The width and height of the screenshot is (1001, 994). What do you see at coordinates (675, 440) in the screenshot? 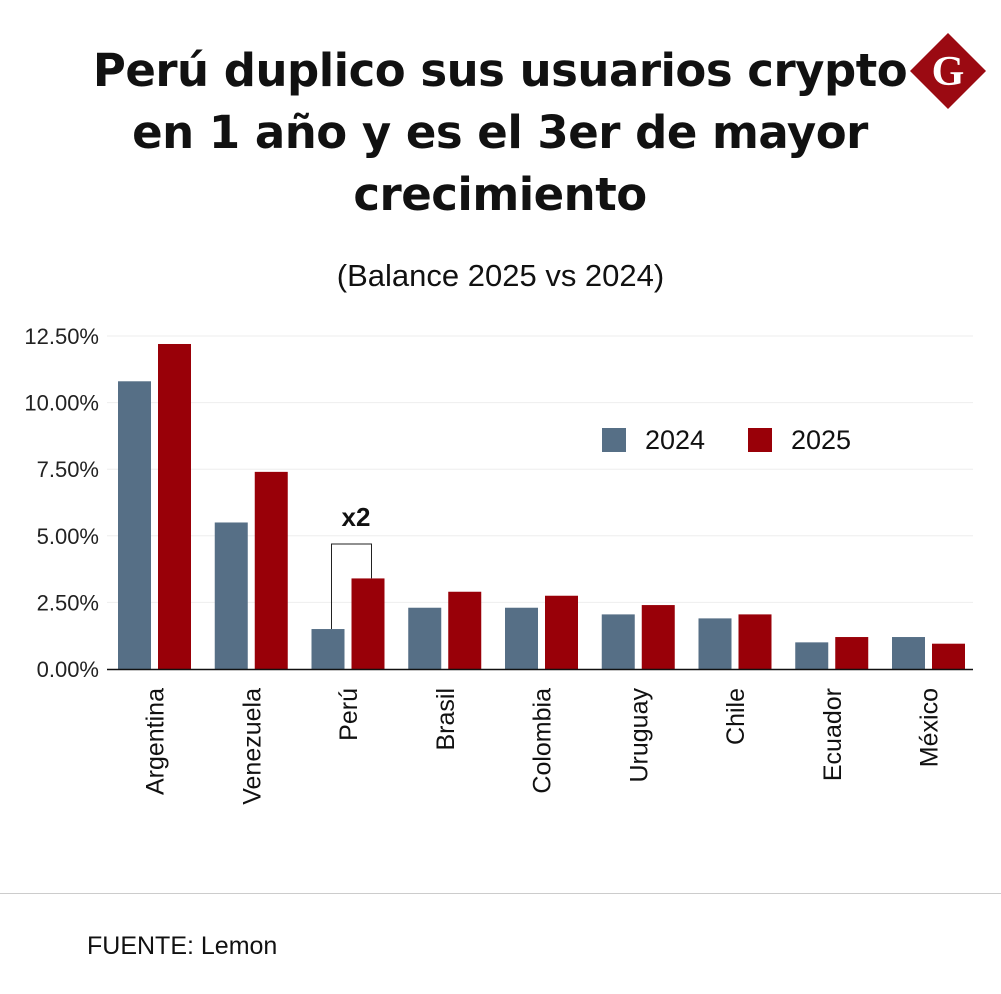
I see `legend-label-2024: 2024` at bounding box center [675, 440].